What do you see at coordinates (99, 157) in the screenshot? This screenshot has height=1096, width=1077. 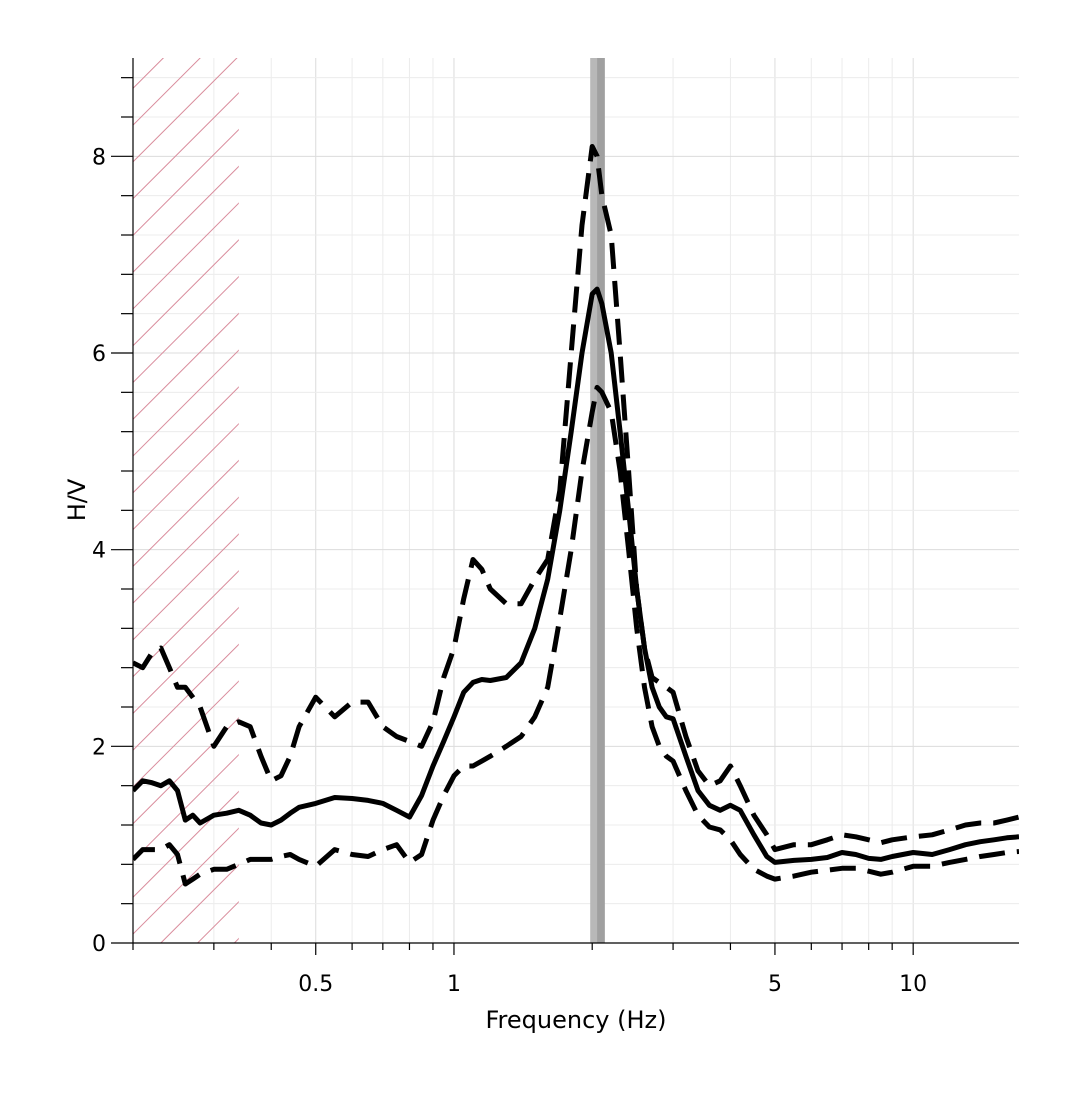 I see `y-tick-label: 8` at bounding box center [99, 157].